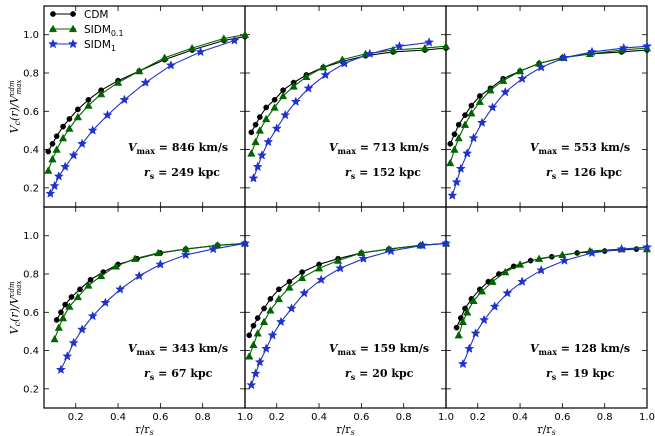 This screenshot has width=655, height=436. I want to click on rs-annotation: rs = 19 kpc, so click(580, 374).